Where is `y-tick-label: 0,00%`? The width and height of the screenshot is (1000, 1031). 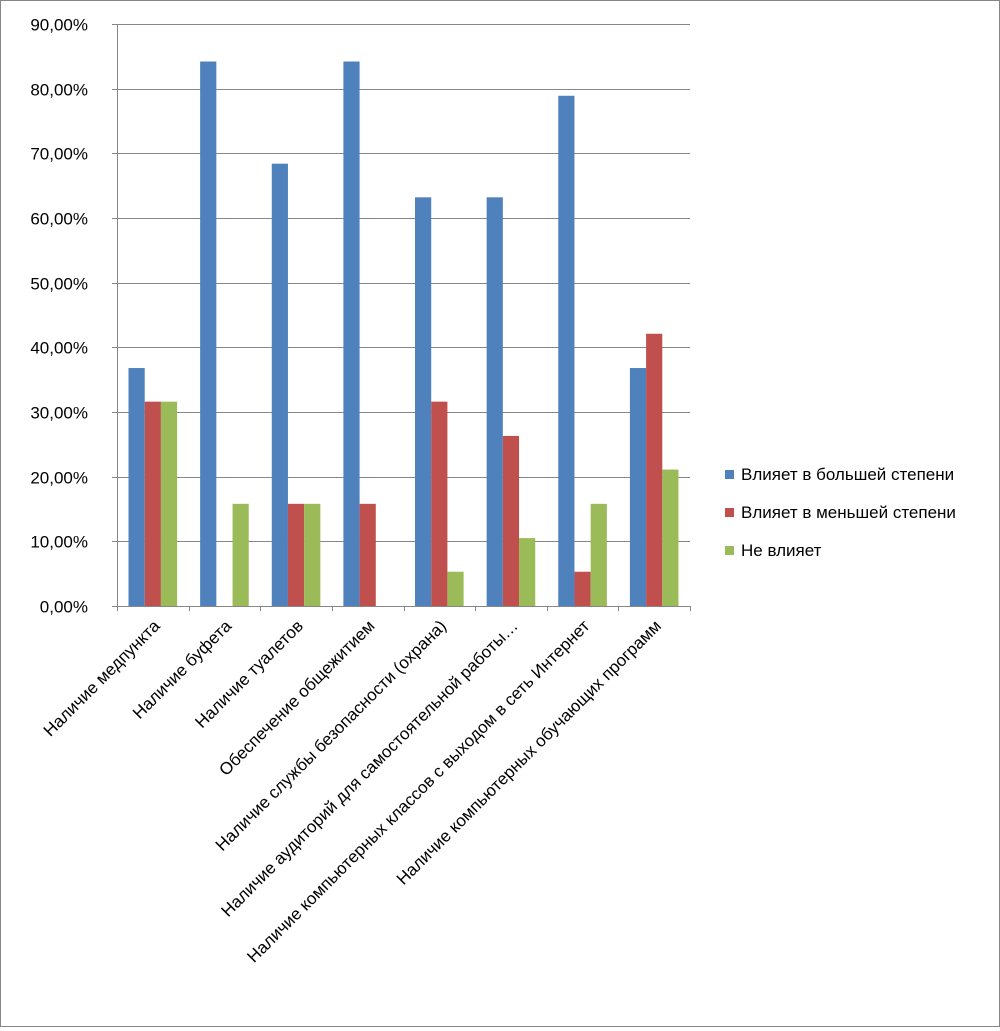 y-tick-label: 0,00% is located at coordinates (64, 607).